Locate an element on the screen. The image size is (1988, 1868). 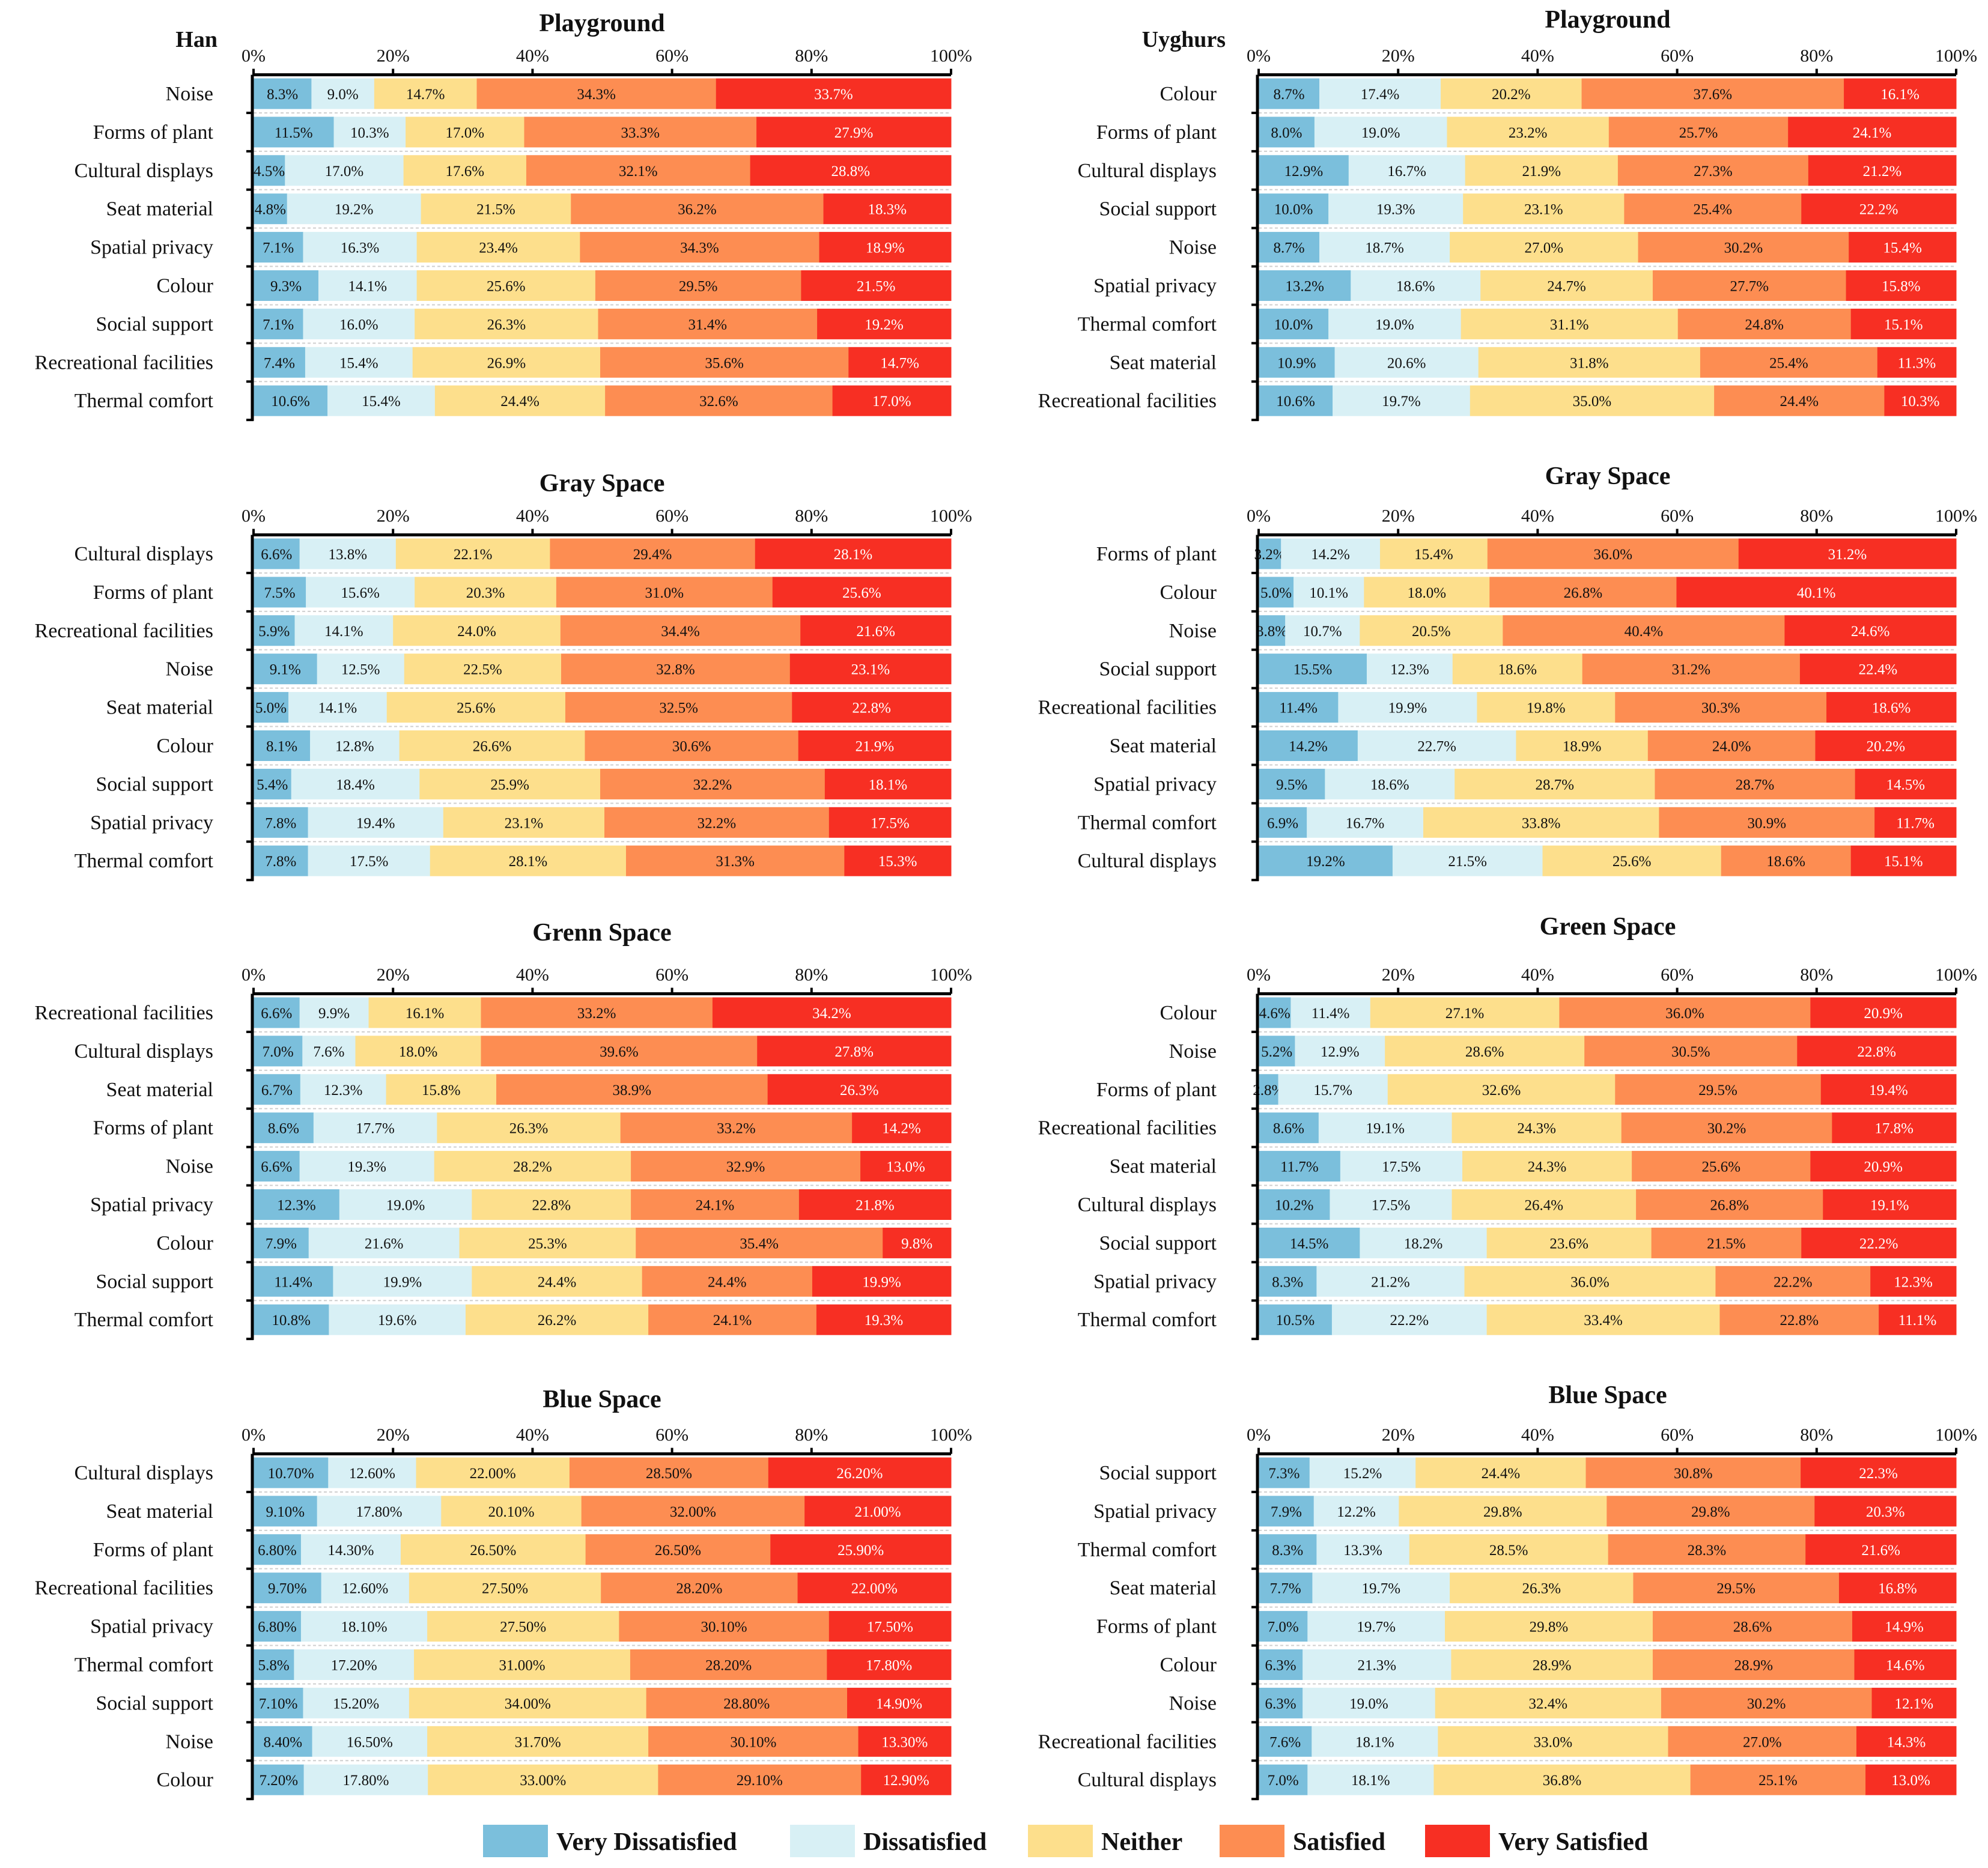
legend-swatch is located at coordinates (1252, 1841).